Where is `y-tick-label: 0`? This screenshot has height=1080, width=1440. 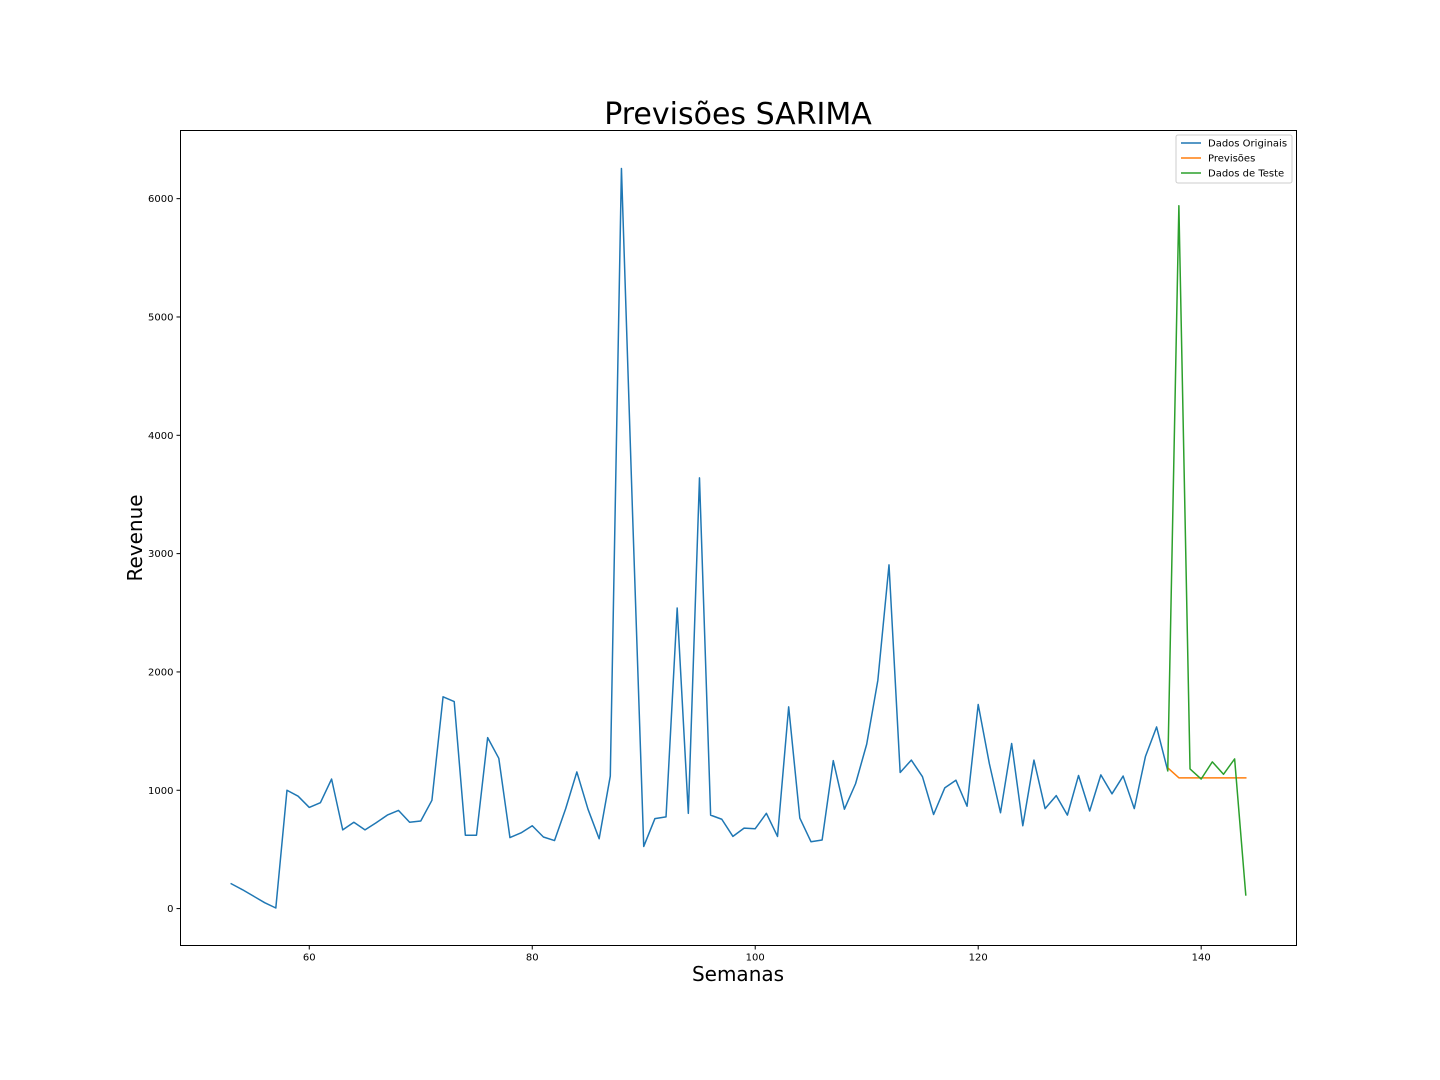
y-tick-label: 0 is located at coordinates (170, 909).